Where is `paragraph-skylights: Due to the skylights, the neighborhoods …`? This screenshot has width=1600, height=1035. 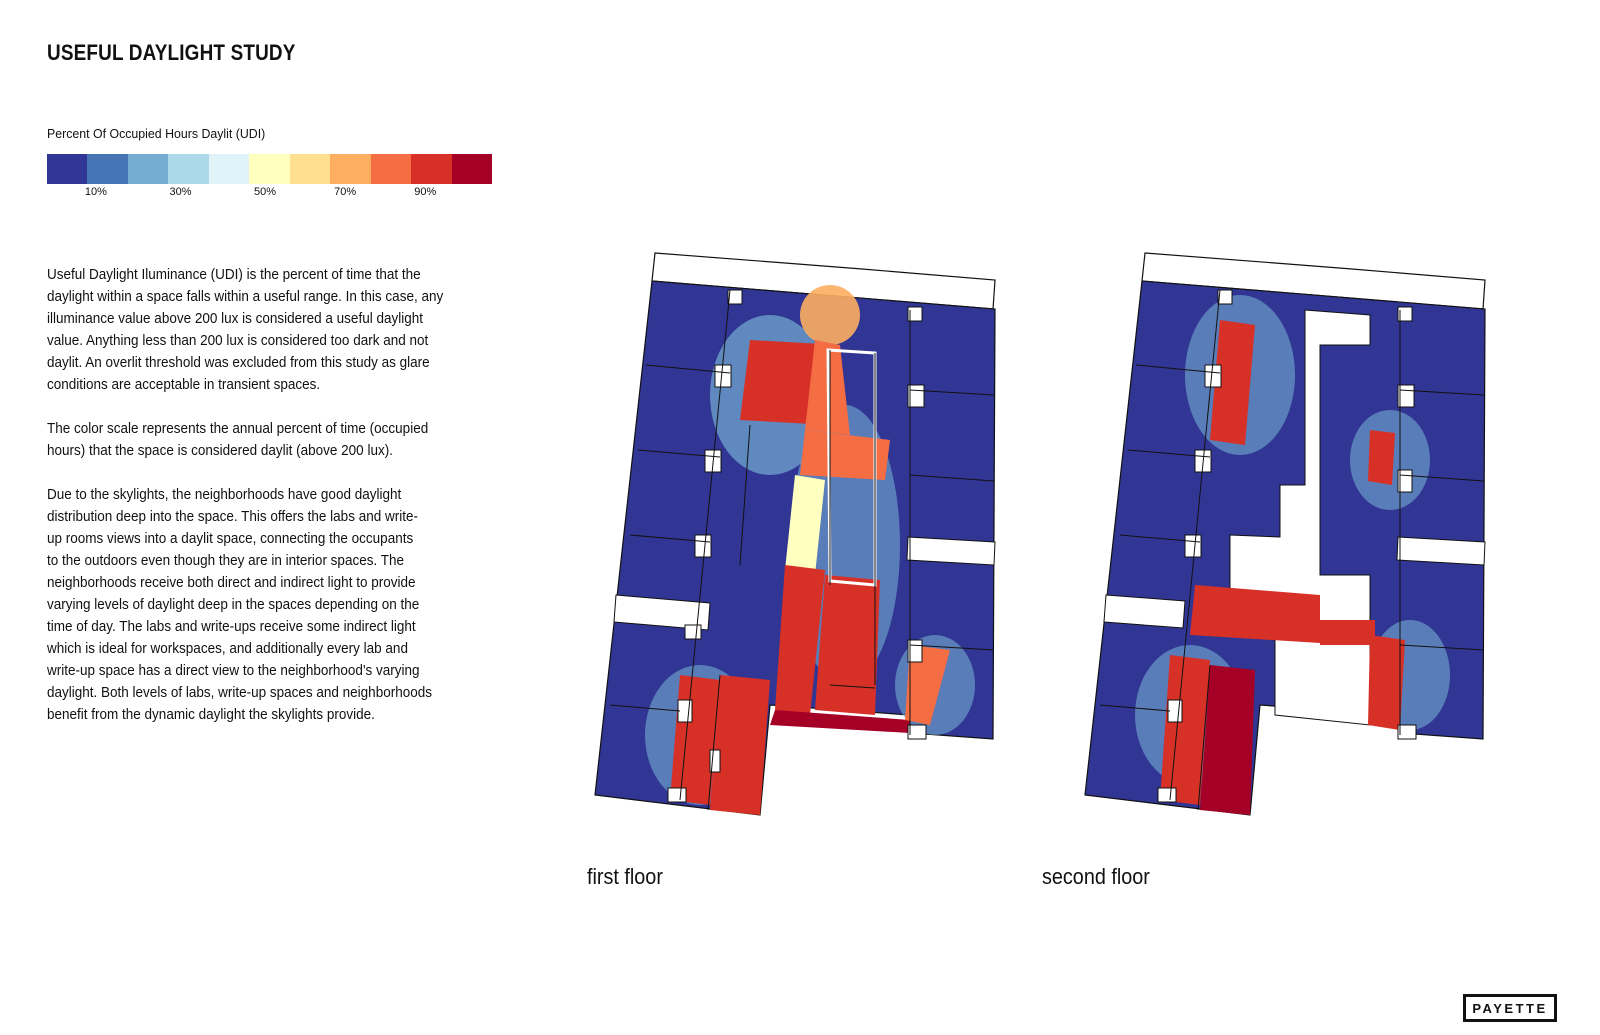 paragraph-skylights: Due to the skylights, the neighborhoods … is located at coordinates (247, 605).